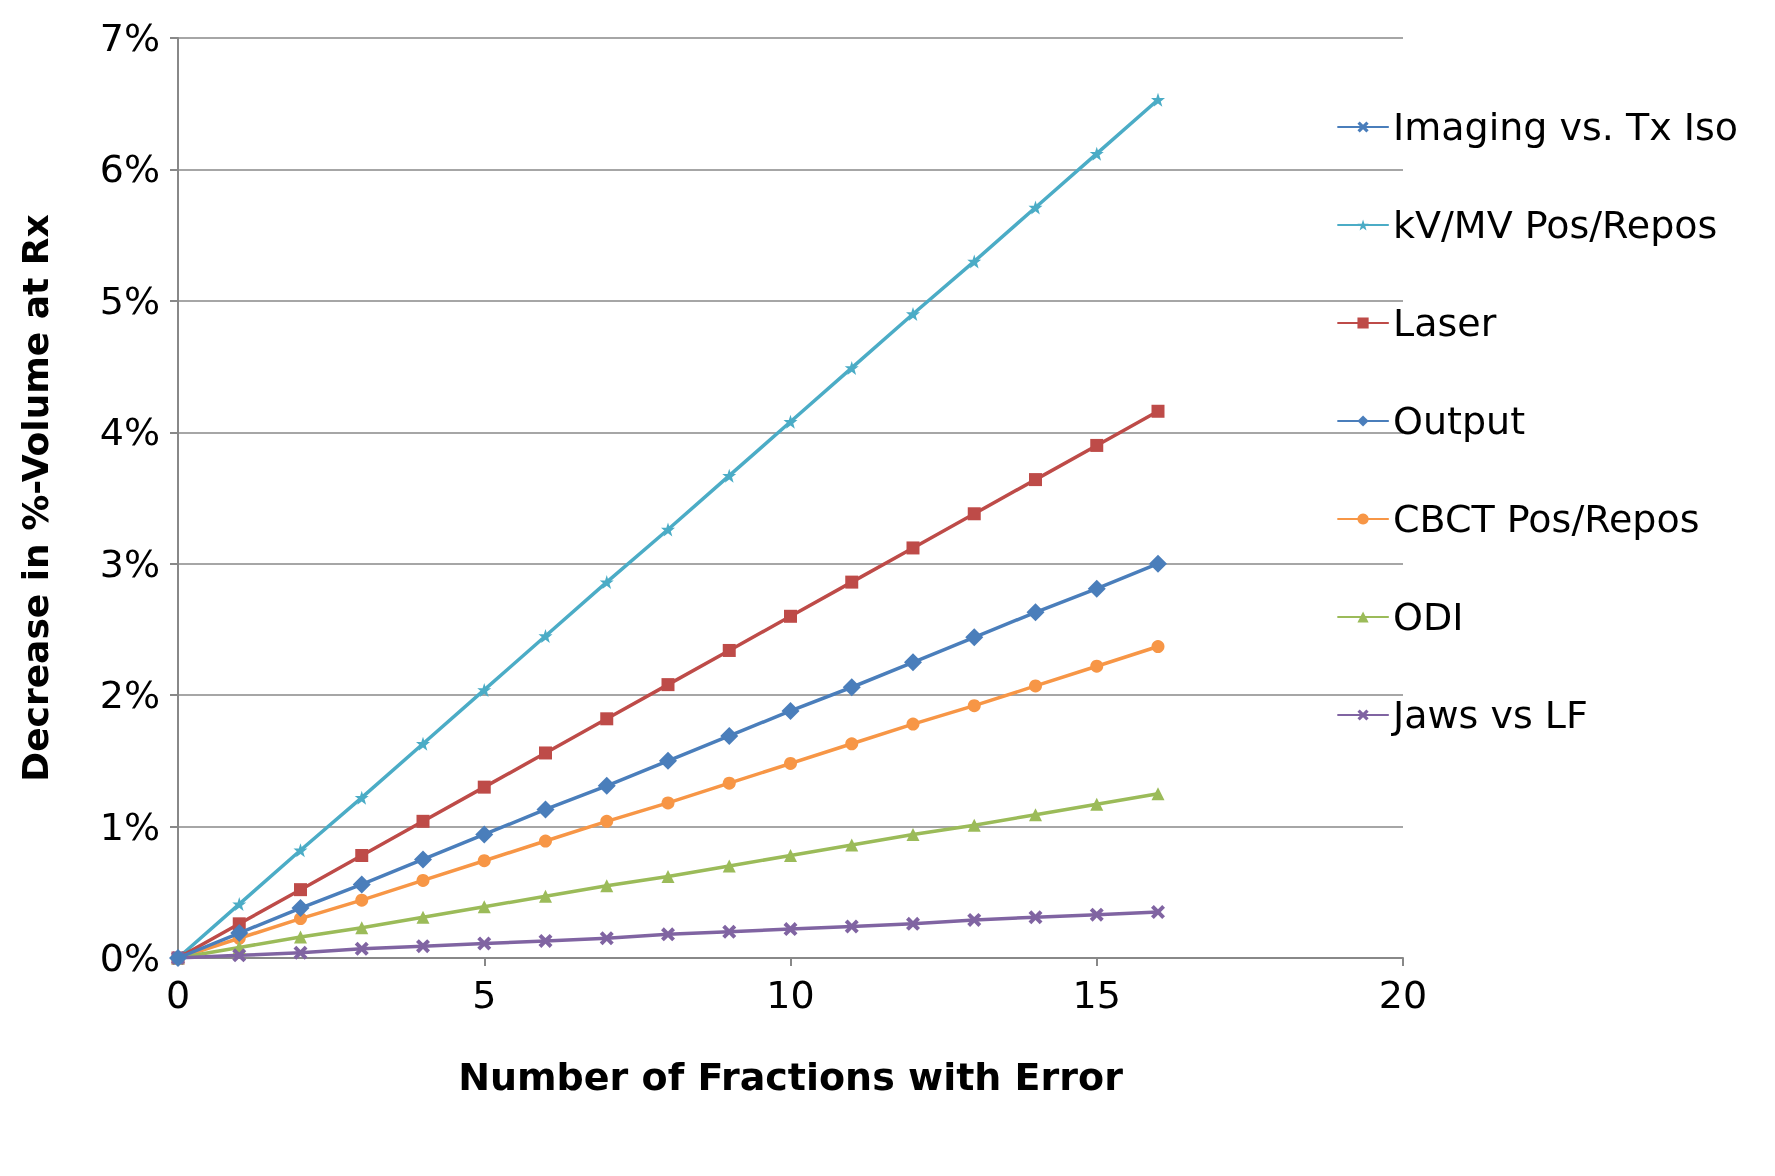  I want to click on legend-label: kV/MV Pos/Repos, so click(1555, 225).